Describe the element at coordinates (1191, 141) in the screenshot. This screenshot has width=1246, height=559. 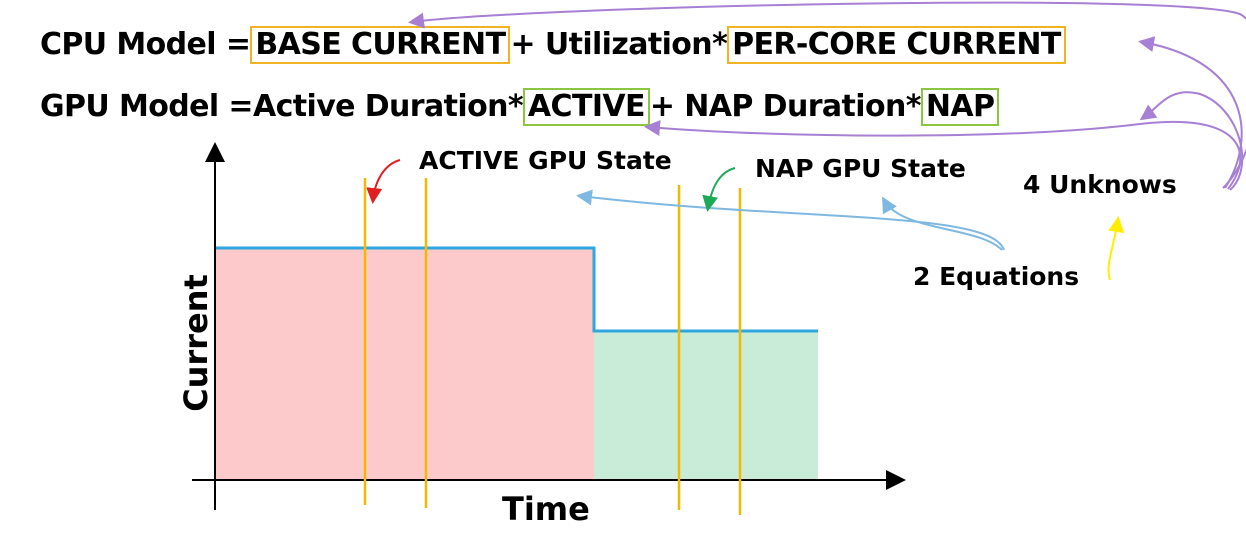
I see `unknown-arrow-nap` at that location.